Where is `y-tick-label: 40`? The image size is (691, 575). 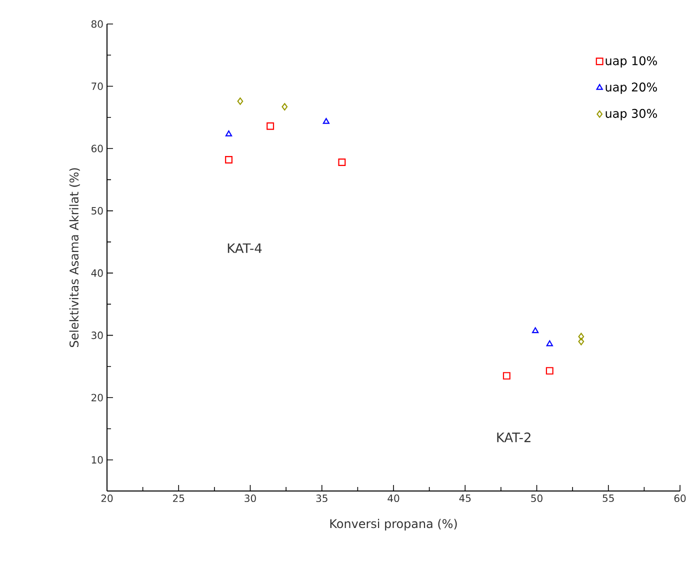 y-tick-label: 40 is located at coordinates (97, 273).